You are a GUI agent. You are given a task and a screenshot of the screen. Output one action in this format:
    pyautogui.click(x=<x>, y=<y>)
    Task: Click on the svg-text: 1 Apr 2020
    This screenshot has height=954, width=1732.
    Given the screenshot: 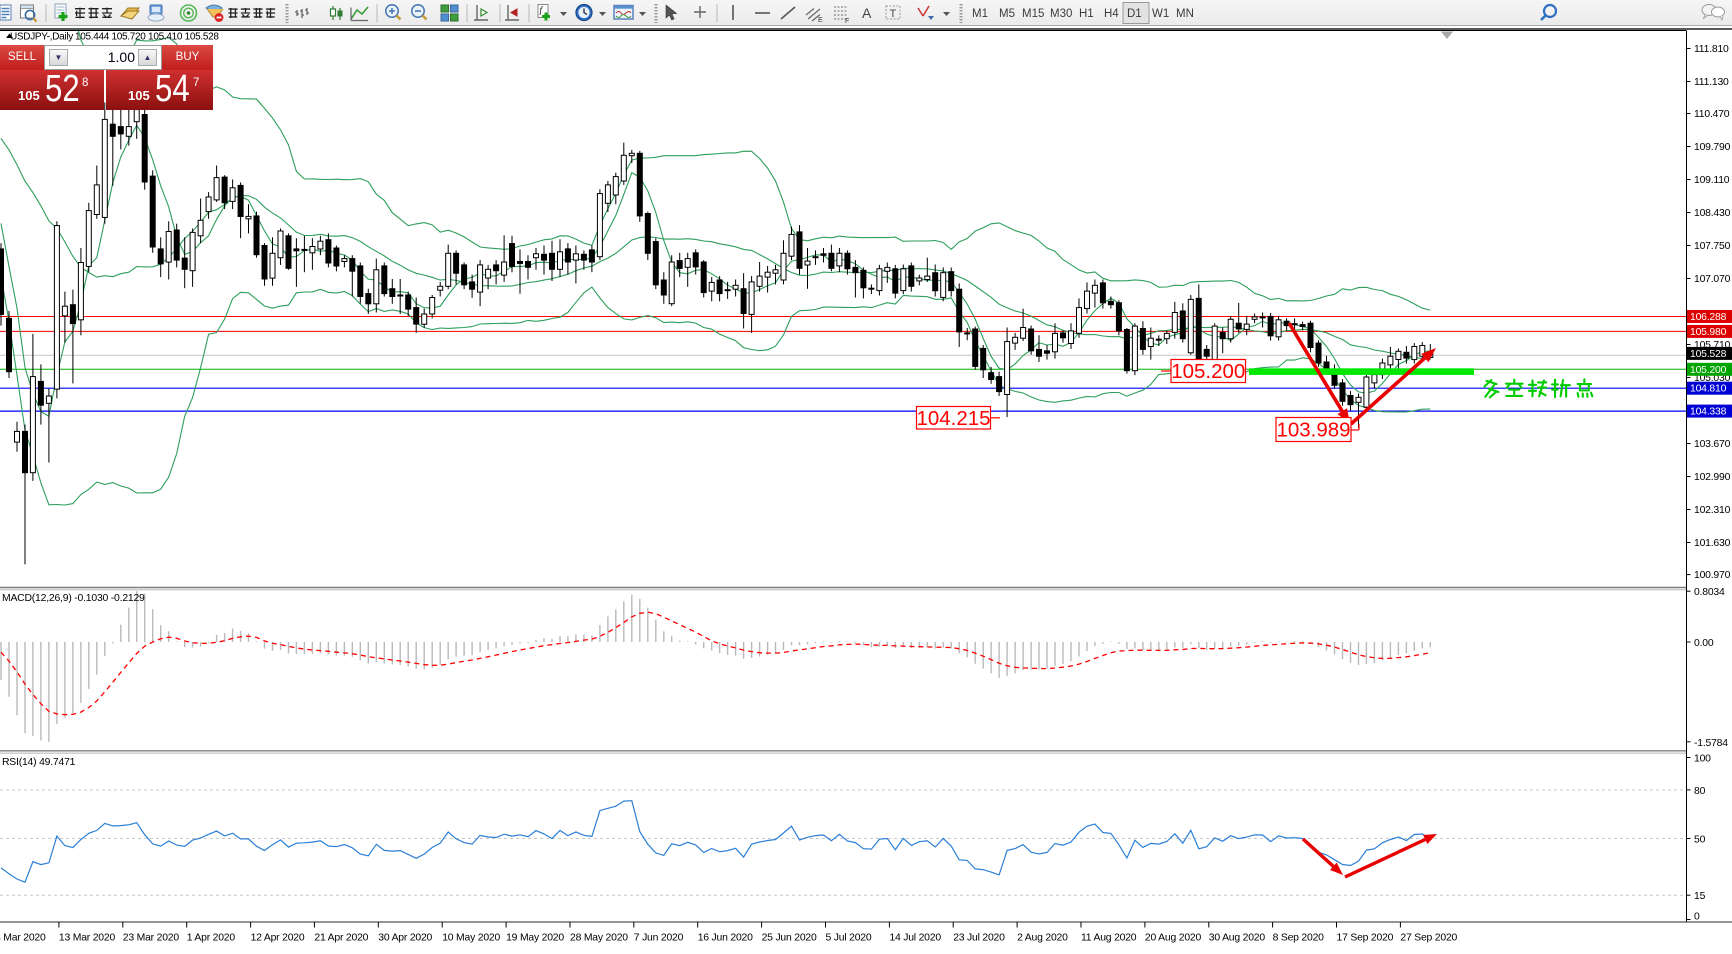 What is the action you would take?
    pyautogui.click(x=211, y=938)
    